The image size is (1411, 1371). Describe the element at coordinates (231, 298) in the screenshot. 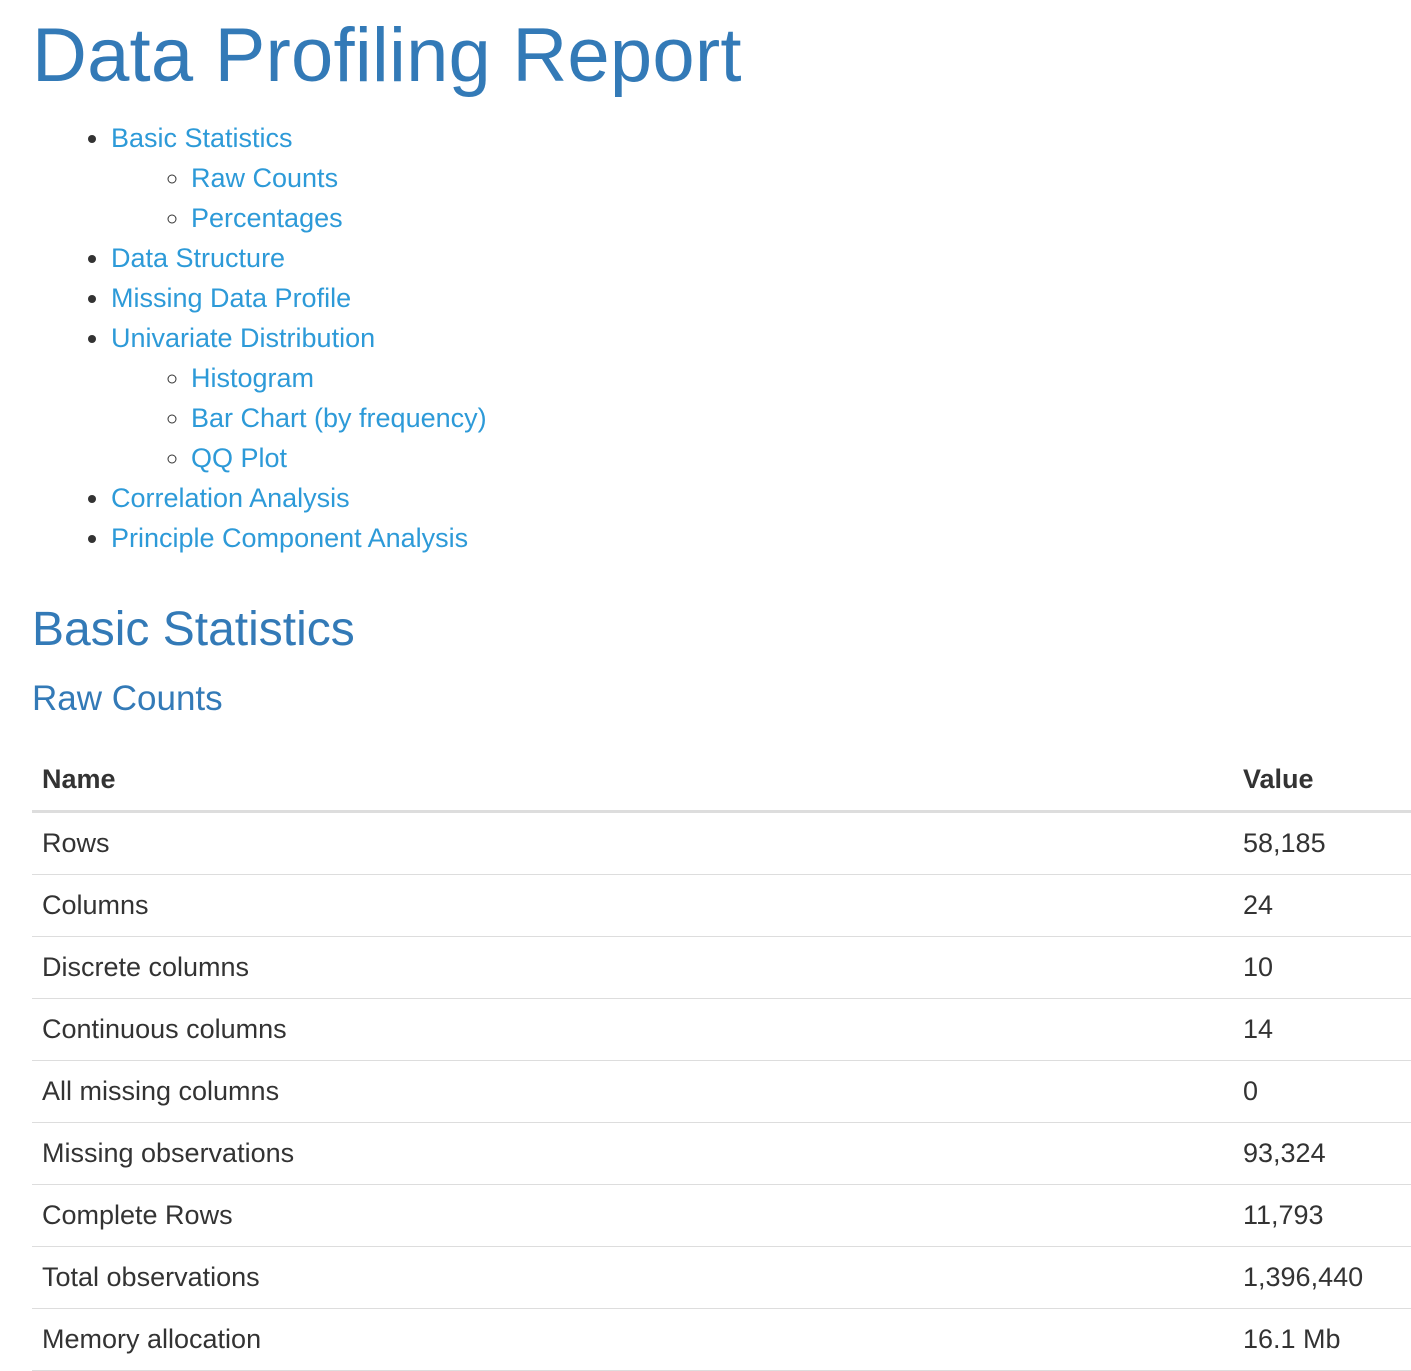

I see `toc-link-missing-data-profile: Missing Data Profile` at that location.